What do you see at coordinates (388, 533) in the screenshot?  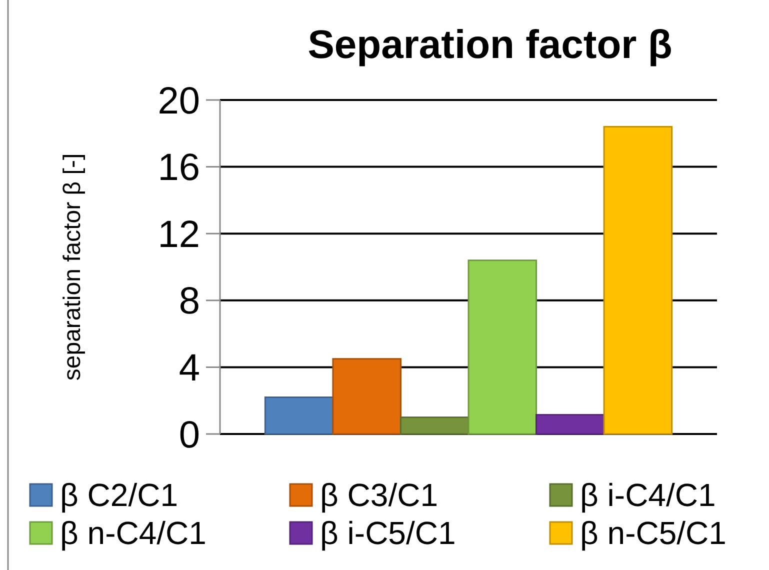 I see `legend-label: β i-C5/C1` at bounding box center [388, 533].